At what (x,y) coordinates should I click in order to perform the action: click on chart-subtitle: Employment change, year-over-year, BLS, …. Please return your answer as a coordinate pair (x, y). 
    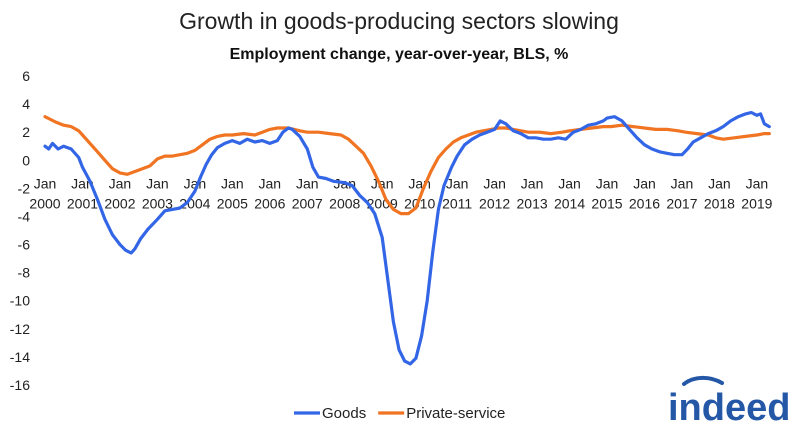
    Looking at the image, I should click on (399, 54).